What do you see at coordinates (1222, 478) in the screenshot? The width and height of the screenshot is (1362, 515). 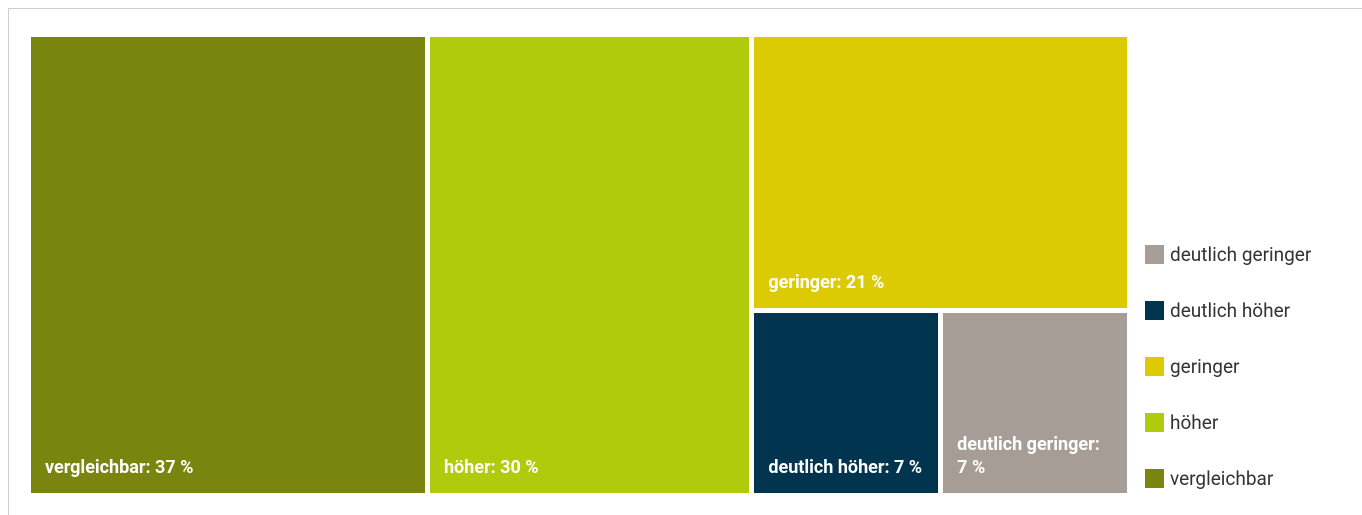 I see `legend-label: vergleichbar` at bounding box center [1222, 478].